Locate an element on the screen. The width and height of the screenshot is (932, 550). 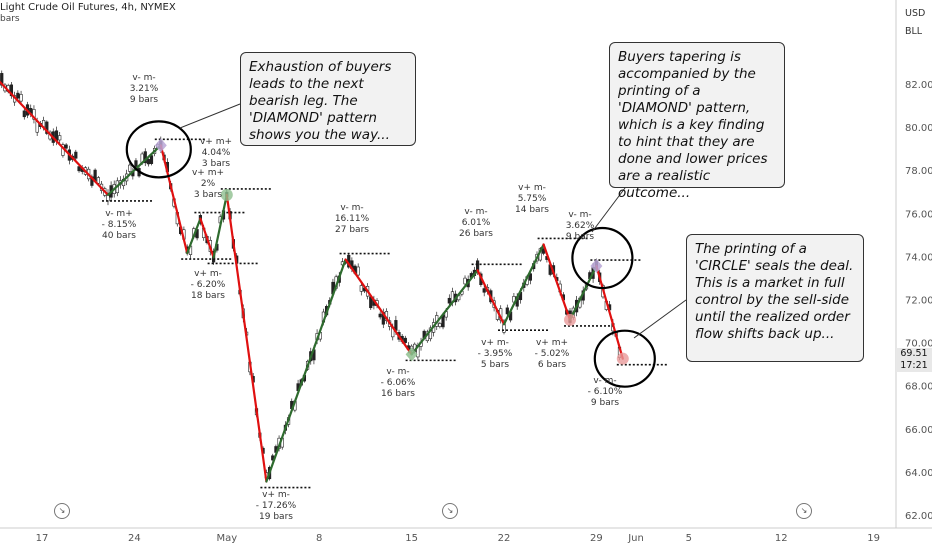
currency-unit: USD is located at coordinates (915, 13).